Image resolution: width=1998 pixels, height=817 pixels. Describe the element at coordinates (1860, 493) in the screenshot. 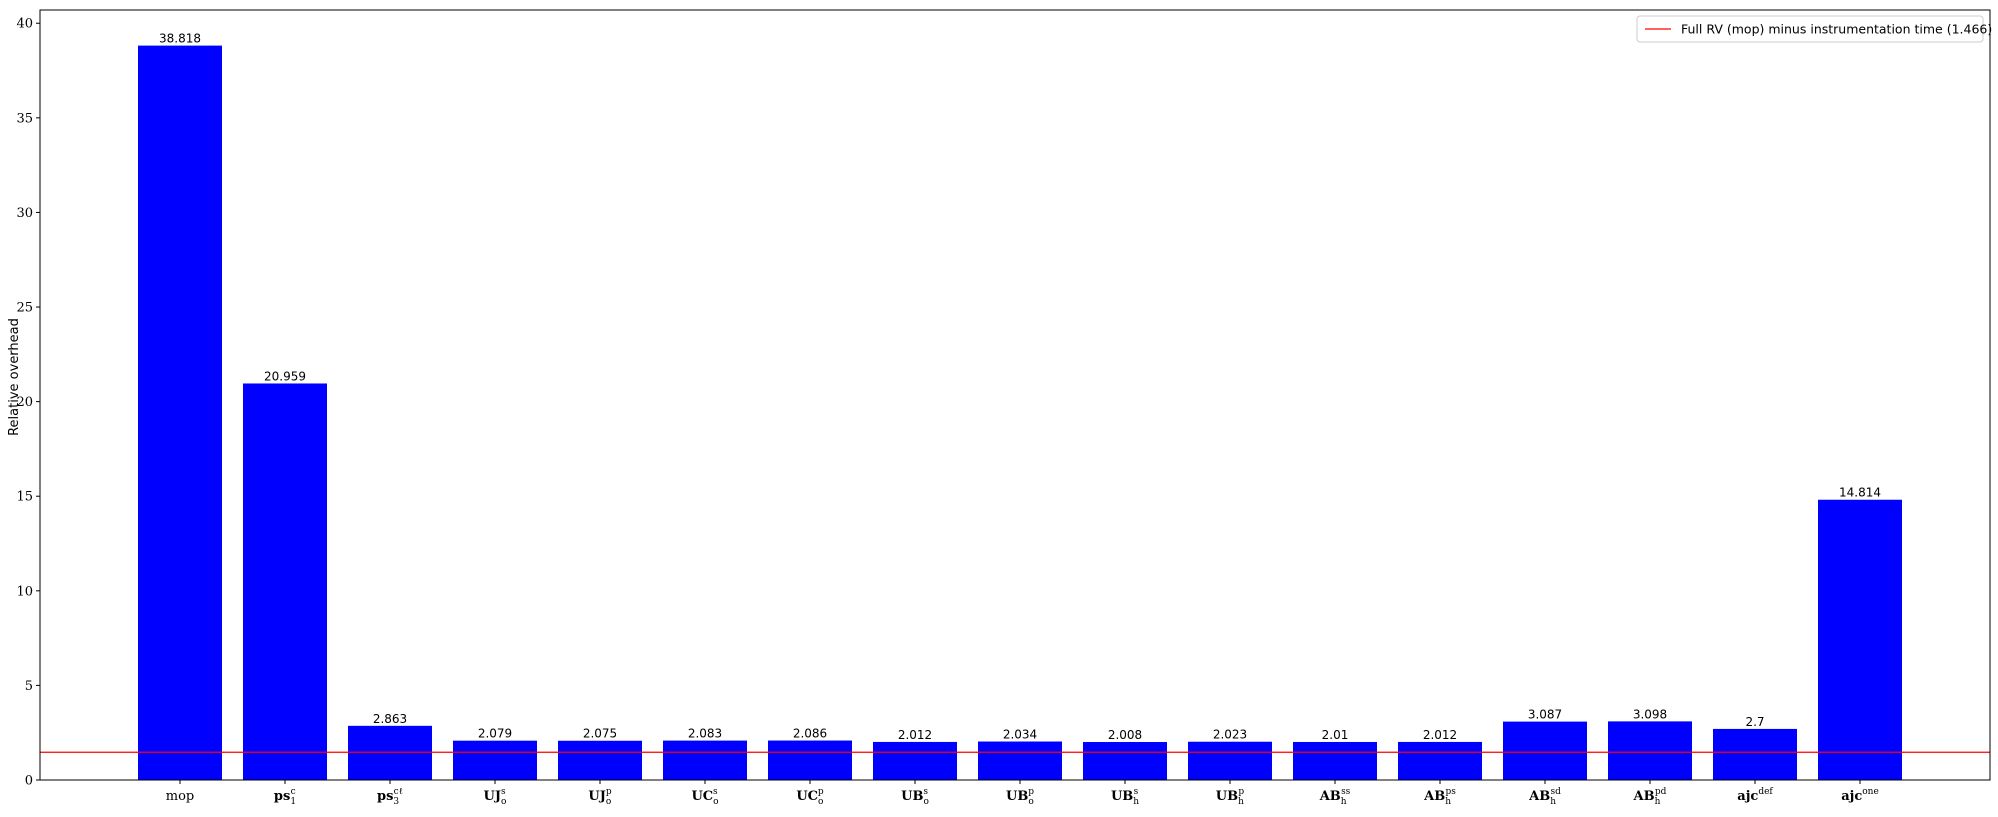

I see `bar-value-label: 14.814` at that location.